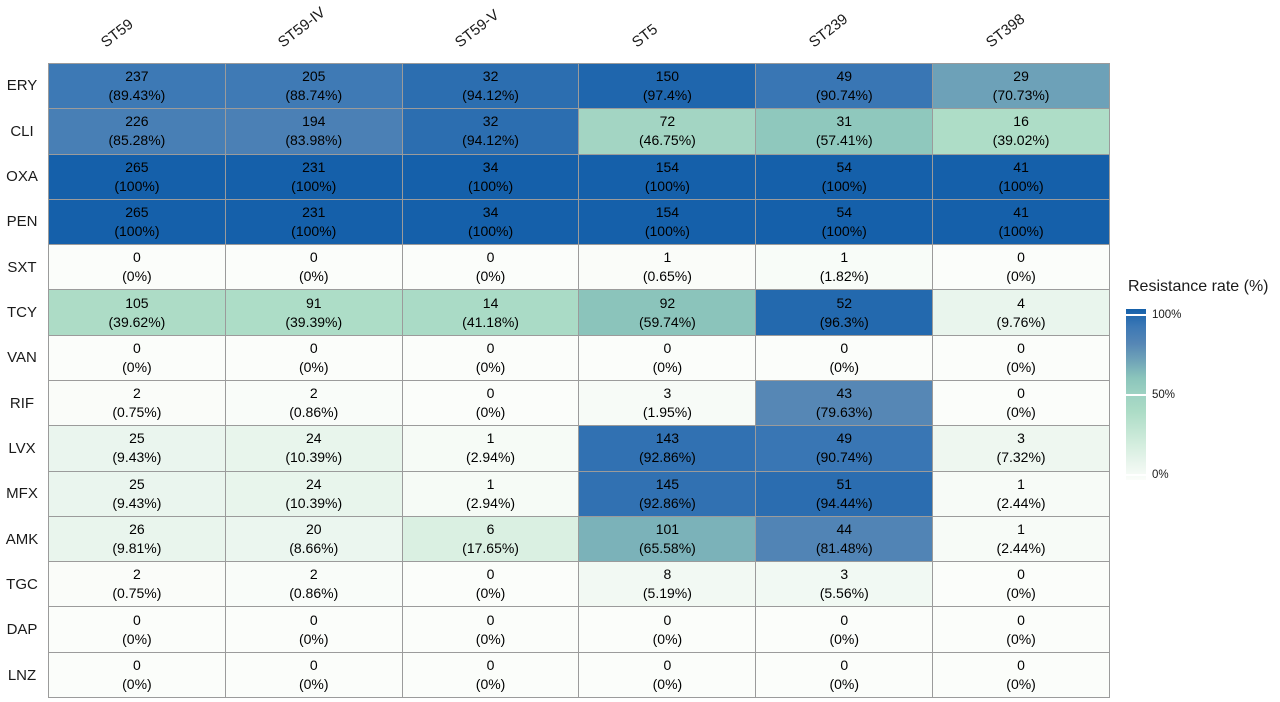 This screenshot has height=702, width=1280. Describe the element at coordinates (314, 502) in the screenshot. I see `cell-percent: (10.39%)` at that location.